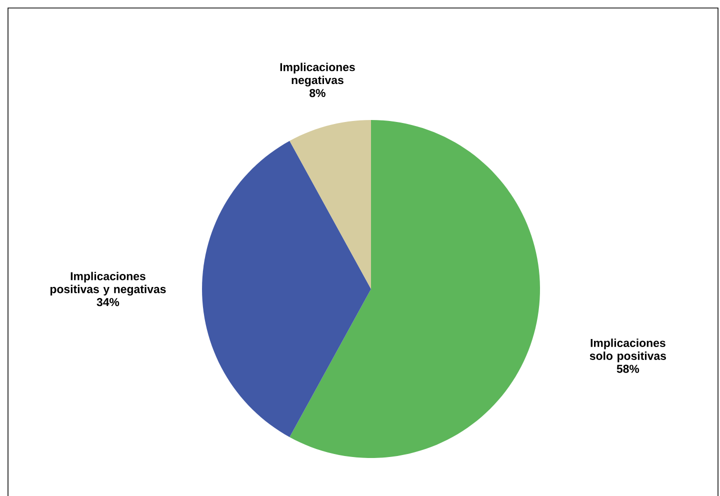 This screenshot has width=720, height=496. Describe the element at coordinates (317, 74) in the screenshot. I see `slice-label: Implicaciones negativas` at that location.